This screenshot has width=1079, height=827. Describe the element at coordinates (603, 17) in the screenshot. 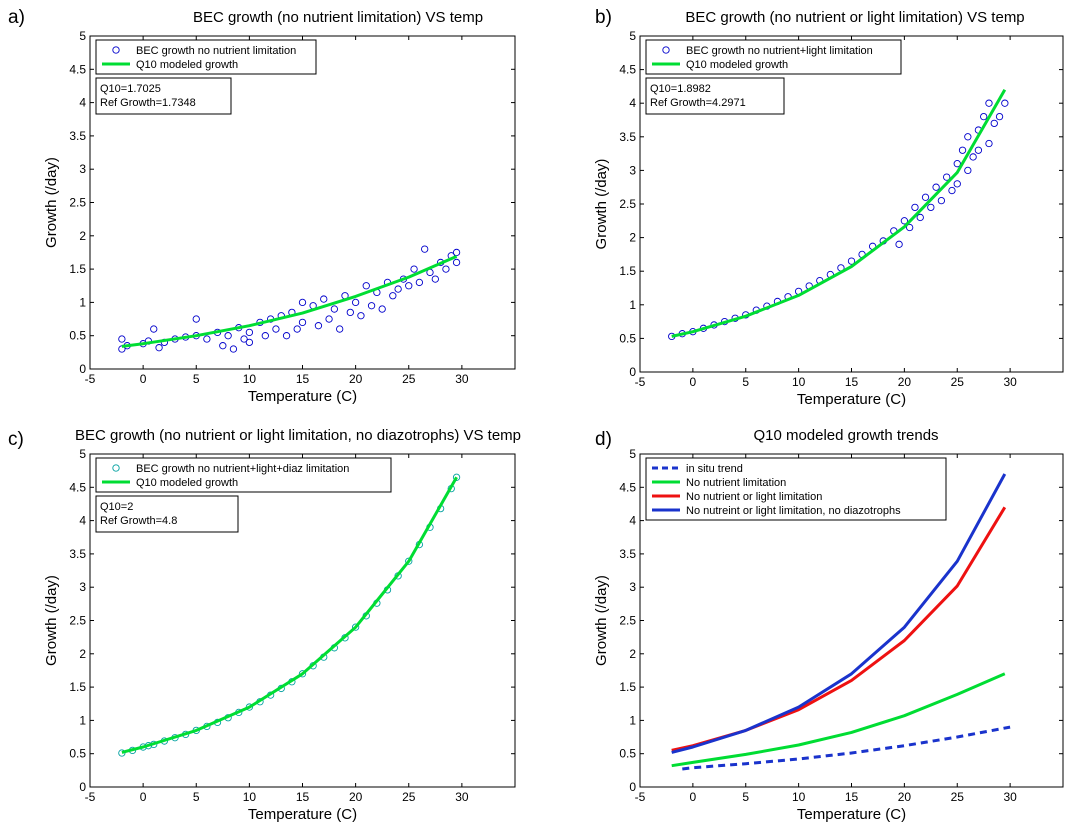

I see `panel-label: b)` at that location.